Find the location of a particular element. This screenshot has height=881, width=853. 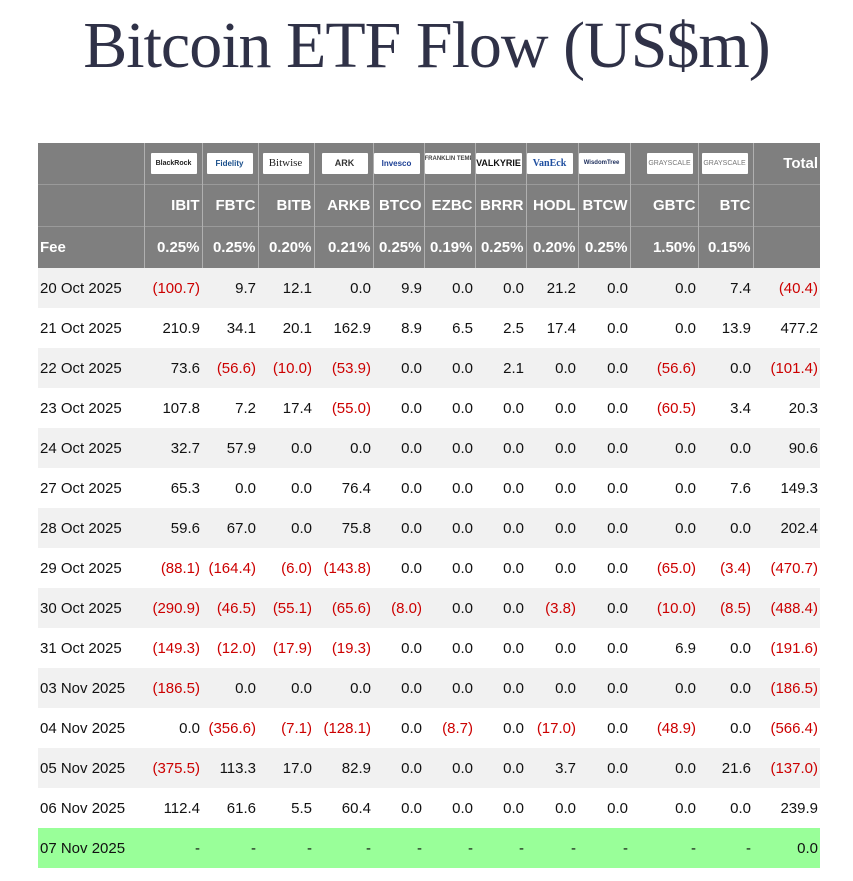

fee-arkb: 0.21% is located at coordinates (343, 247).